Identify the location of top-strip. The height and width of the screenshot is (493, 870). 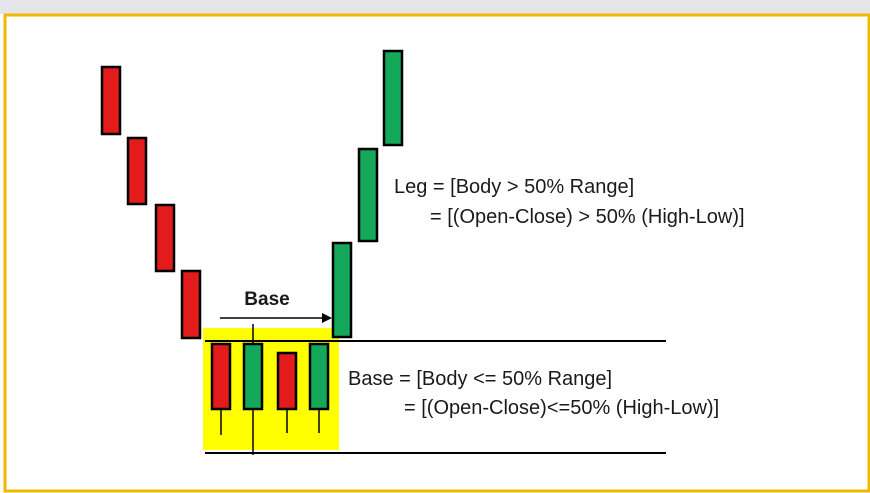
(435, 7).